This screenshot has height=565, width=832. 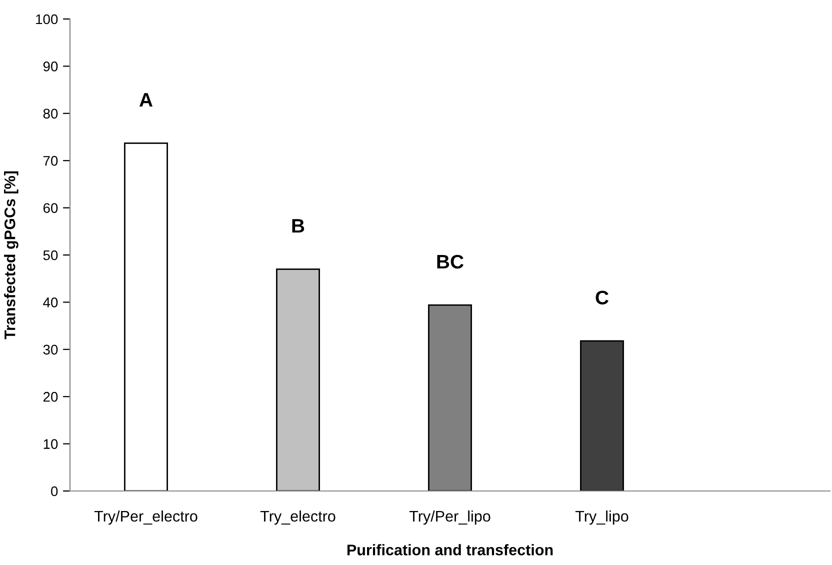 I want to click on y-tick-label: 40, so click(x=50, y=303).